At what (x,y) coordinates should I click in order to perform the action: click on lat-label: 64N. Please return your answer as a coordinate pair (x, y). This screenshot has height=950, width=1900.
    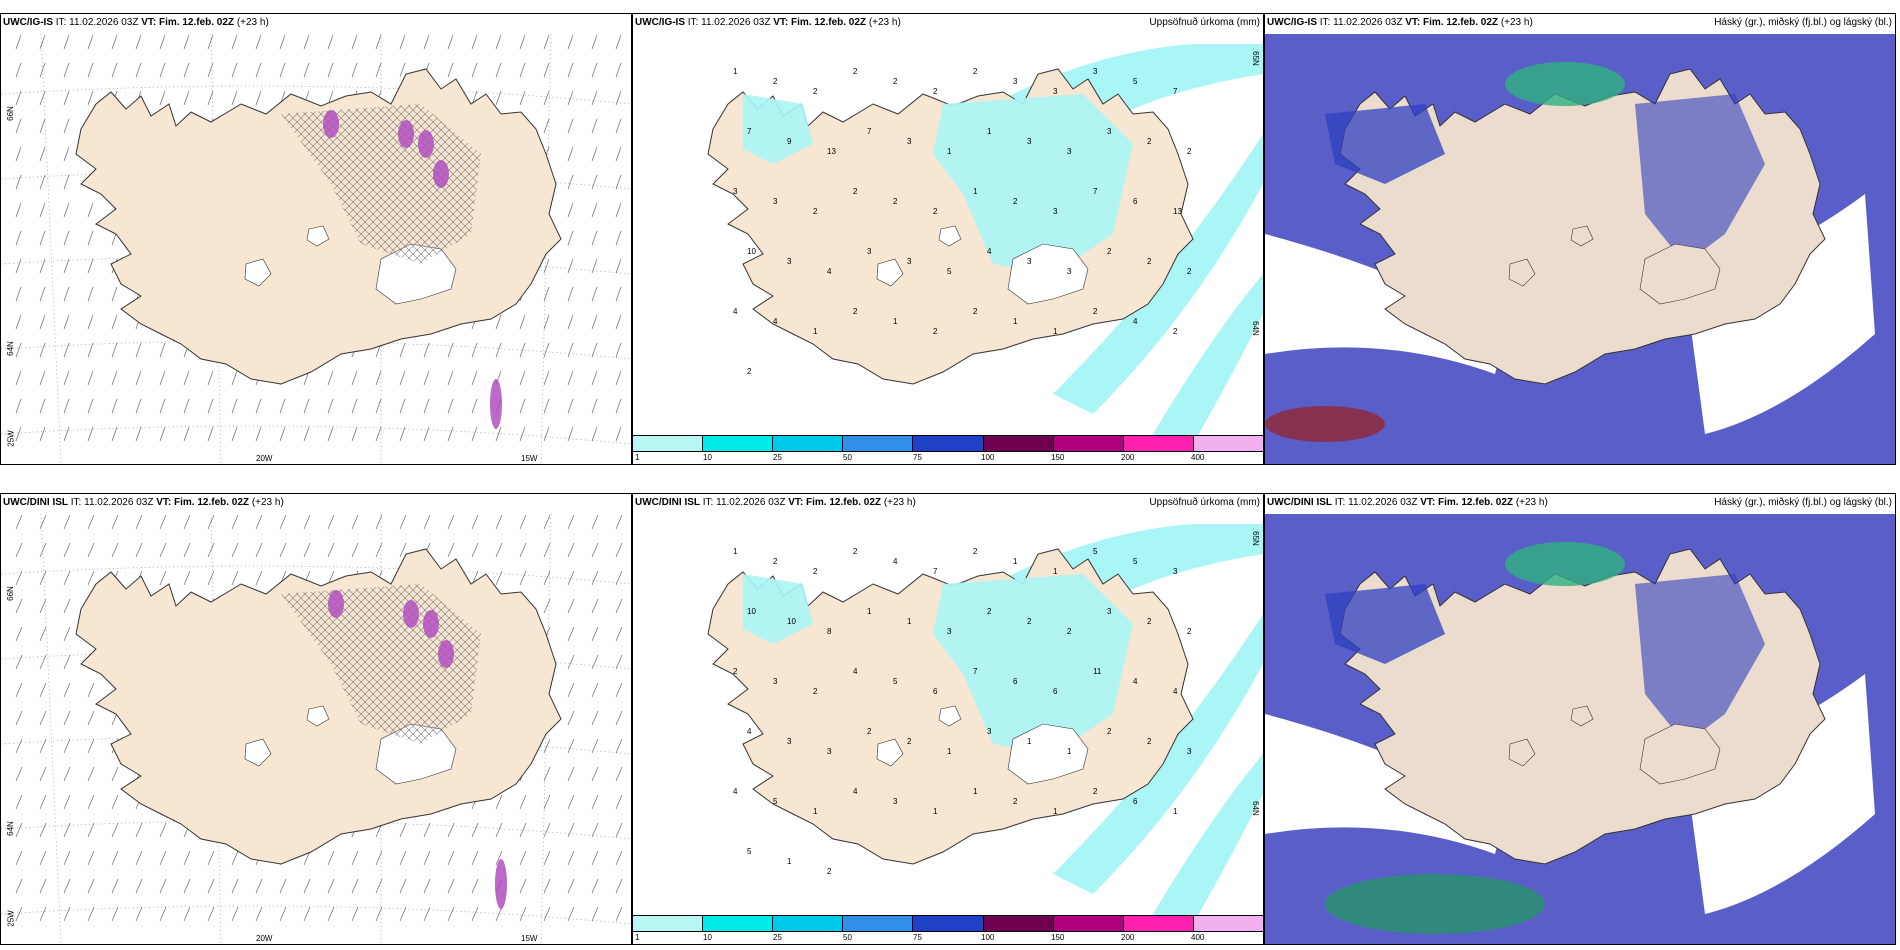
    Looking at the image, I should click on (1256, 328).